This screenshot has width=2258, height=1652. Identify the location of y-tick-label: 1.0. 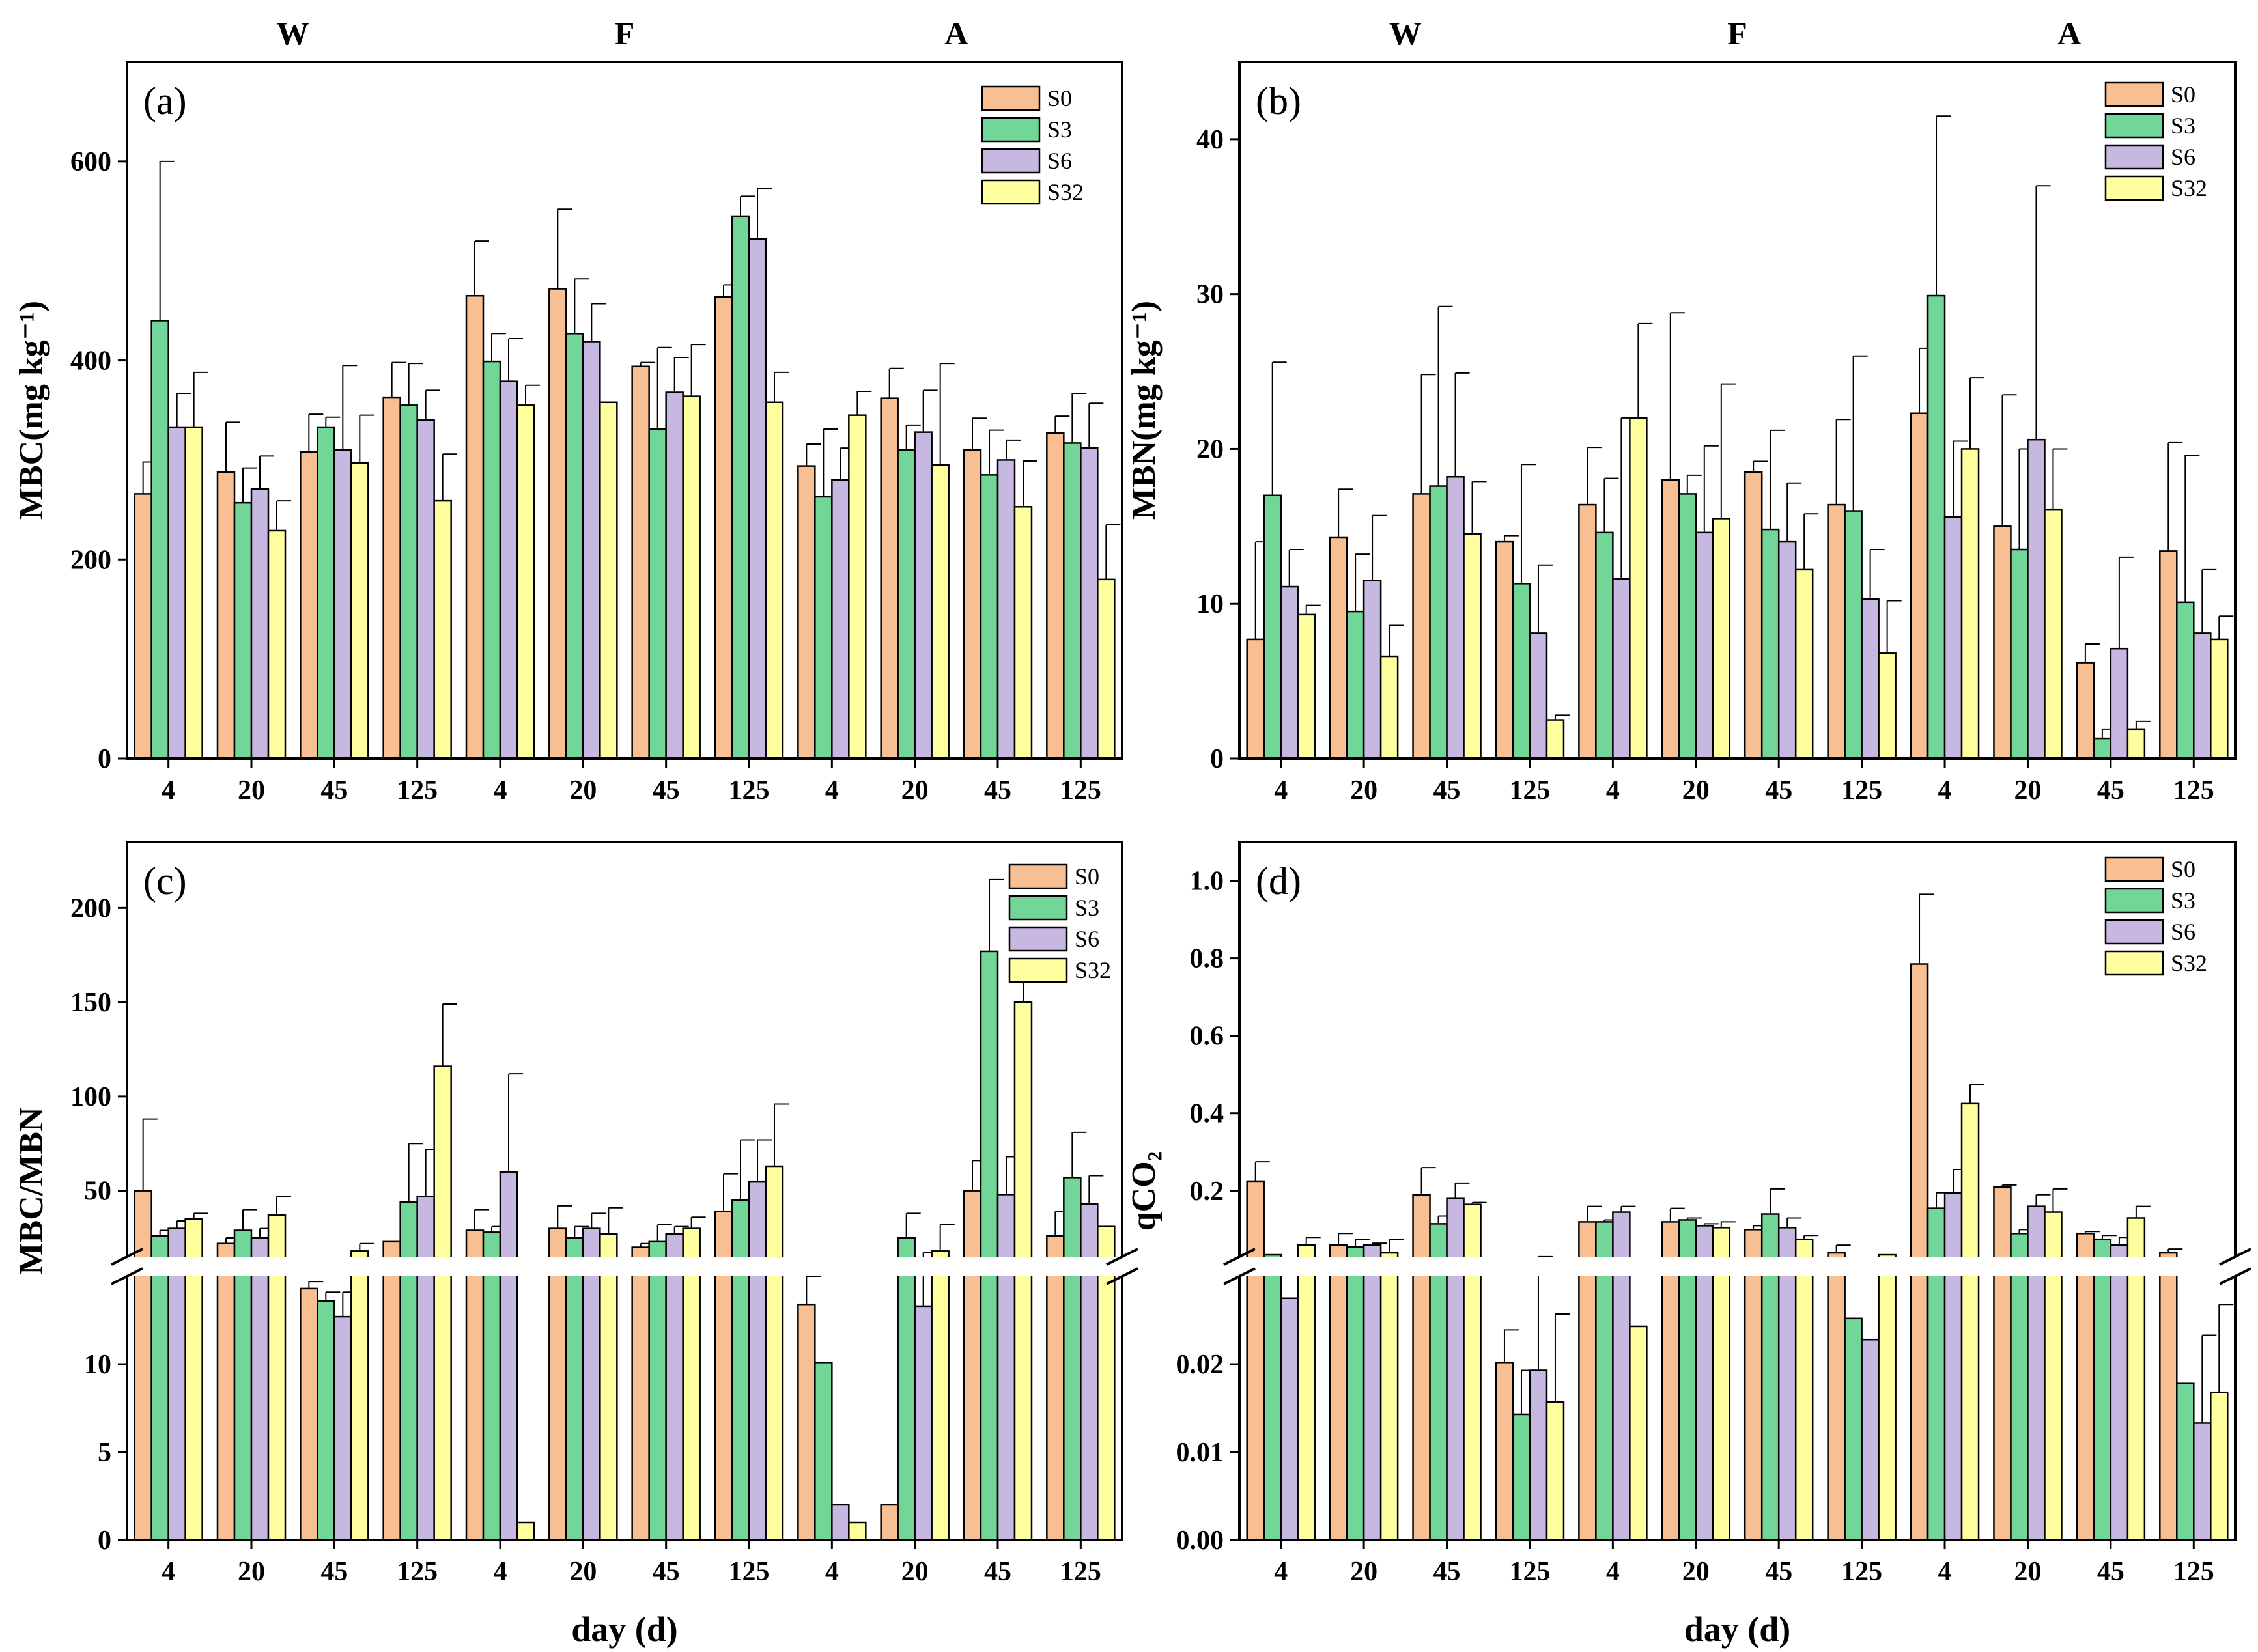
(1207, 882).